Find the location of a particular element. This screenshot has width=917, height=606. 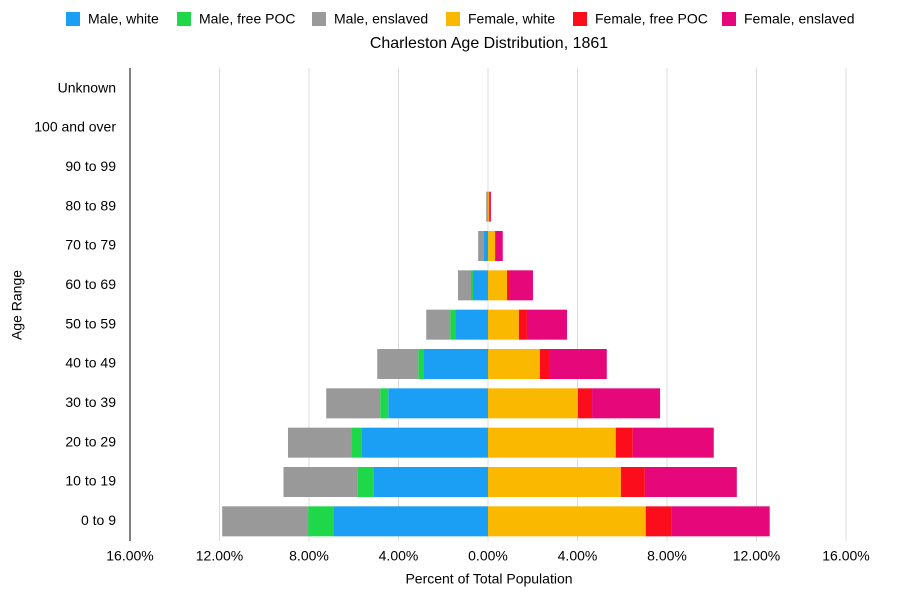

chart-title: Charleston Age Distribution, 1861 is located at coordinates (489, 43).